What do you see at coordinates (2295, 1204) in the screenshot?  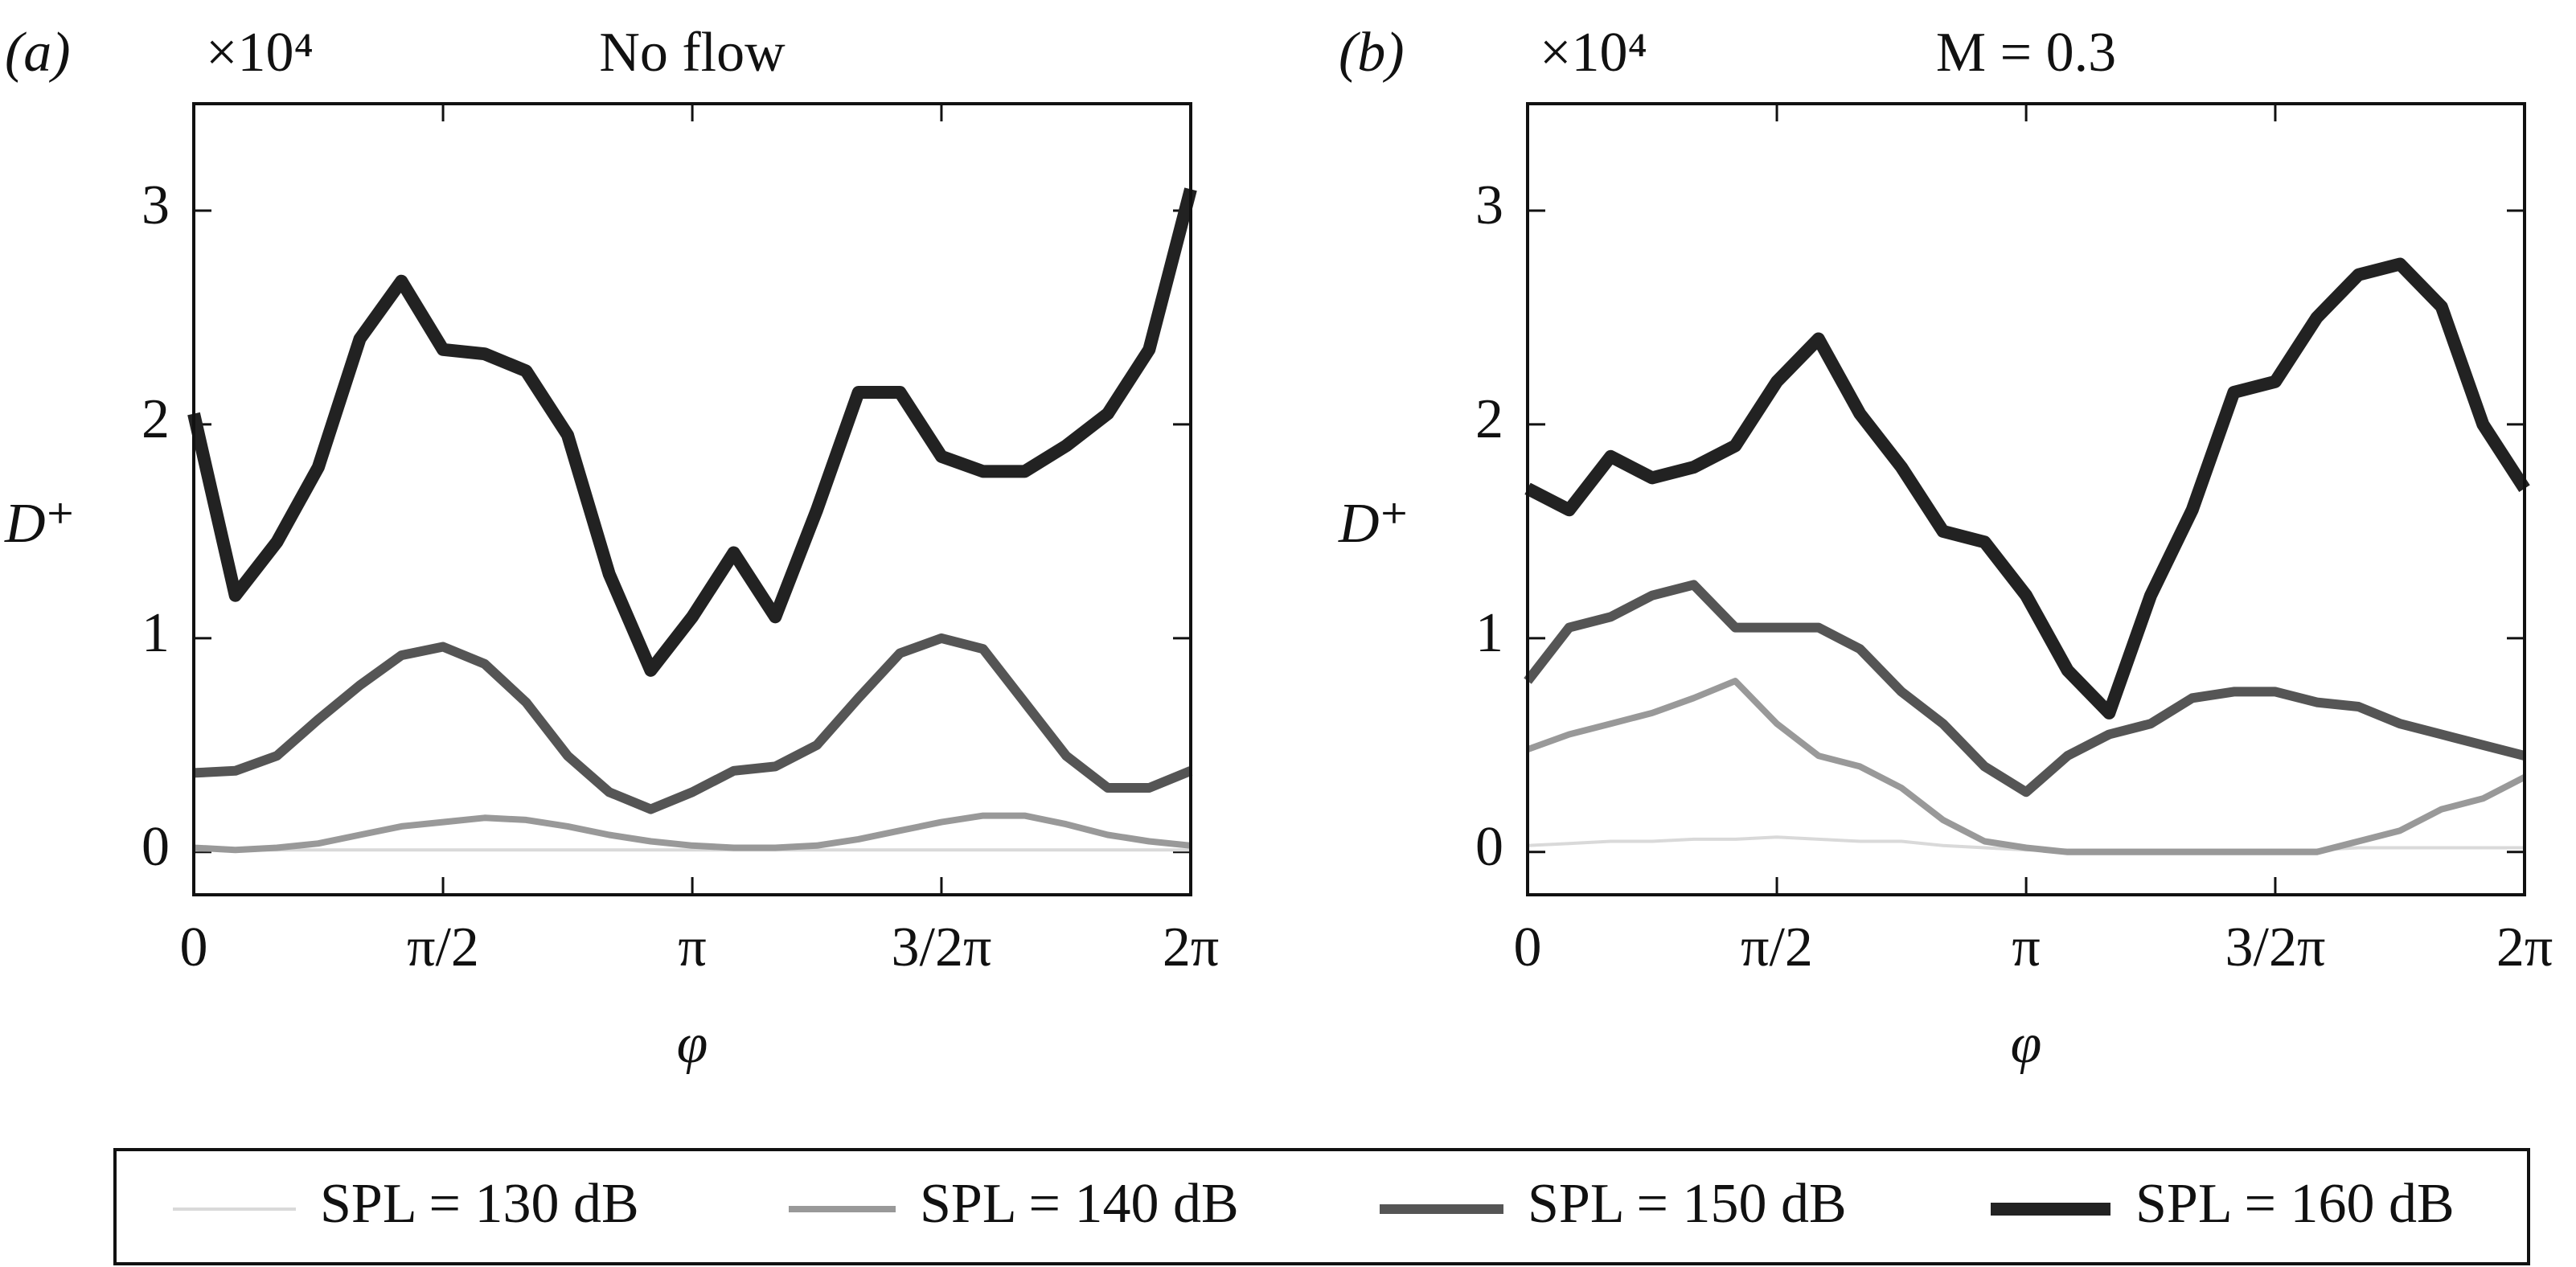 I see `legend-label: SPL = 160 dB` at bounding box center [2295, 1204].